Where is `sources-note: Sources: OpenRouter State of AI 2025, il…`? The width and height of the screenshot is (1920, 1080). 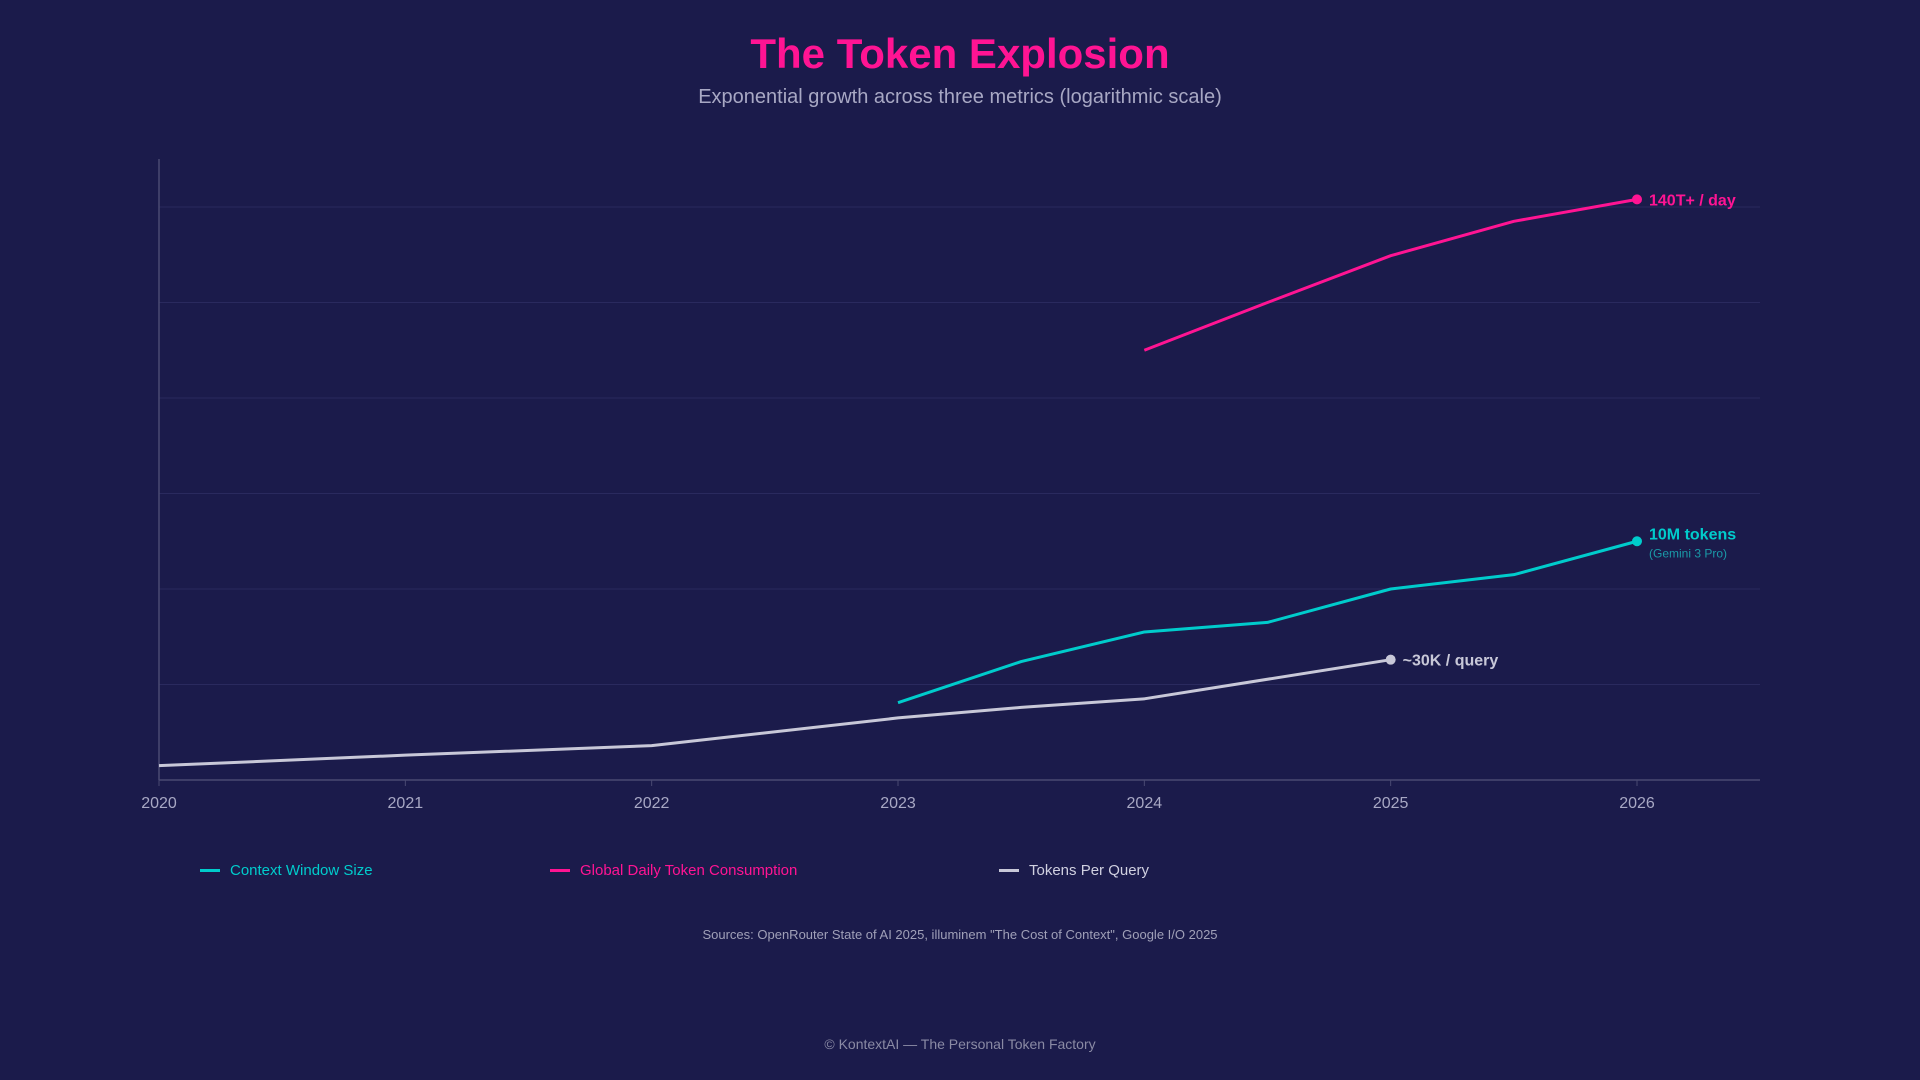
sources-note: Sources: OpenRouter State of AI 2025, il… is located at coordinates (960, 934).